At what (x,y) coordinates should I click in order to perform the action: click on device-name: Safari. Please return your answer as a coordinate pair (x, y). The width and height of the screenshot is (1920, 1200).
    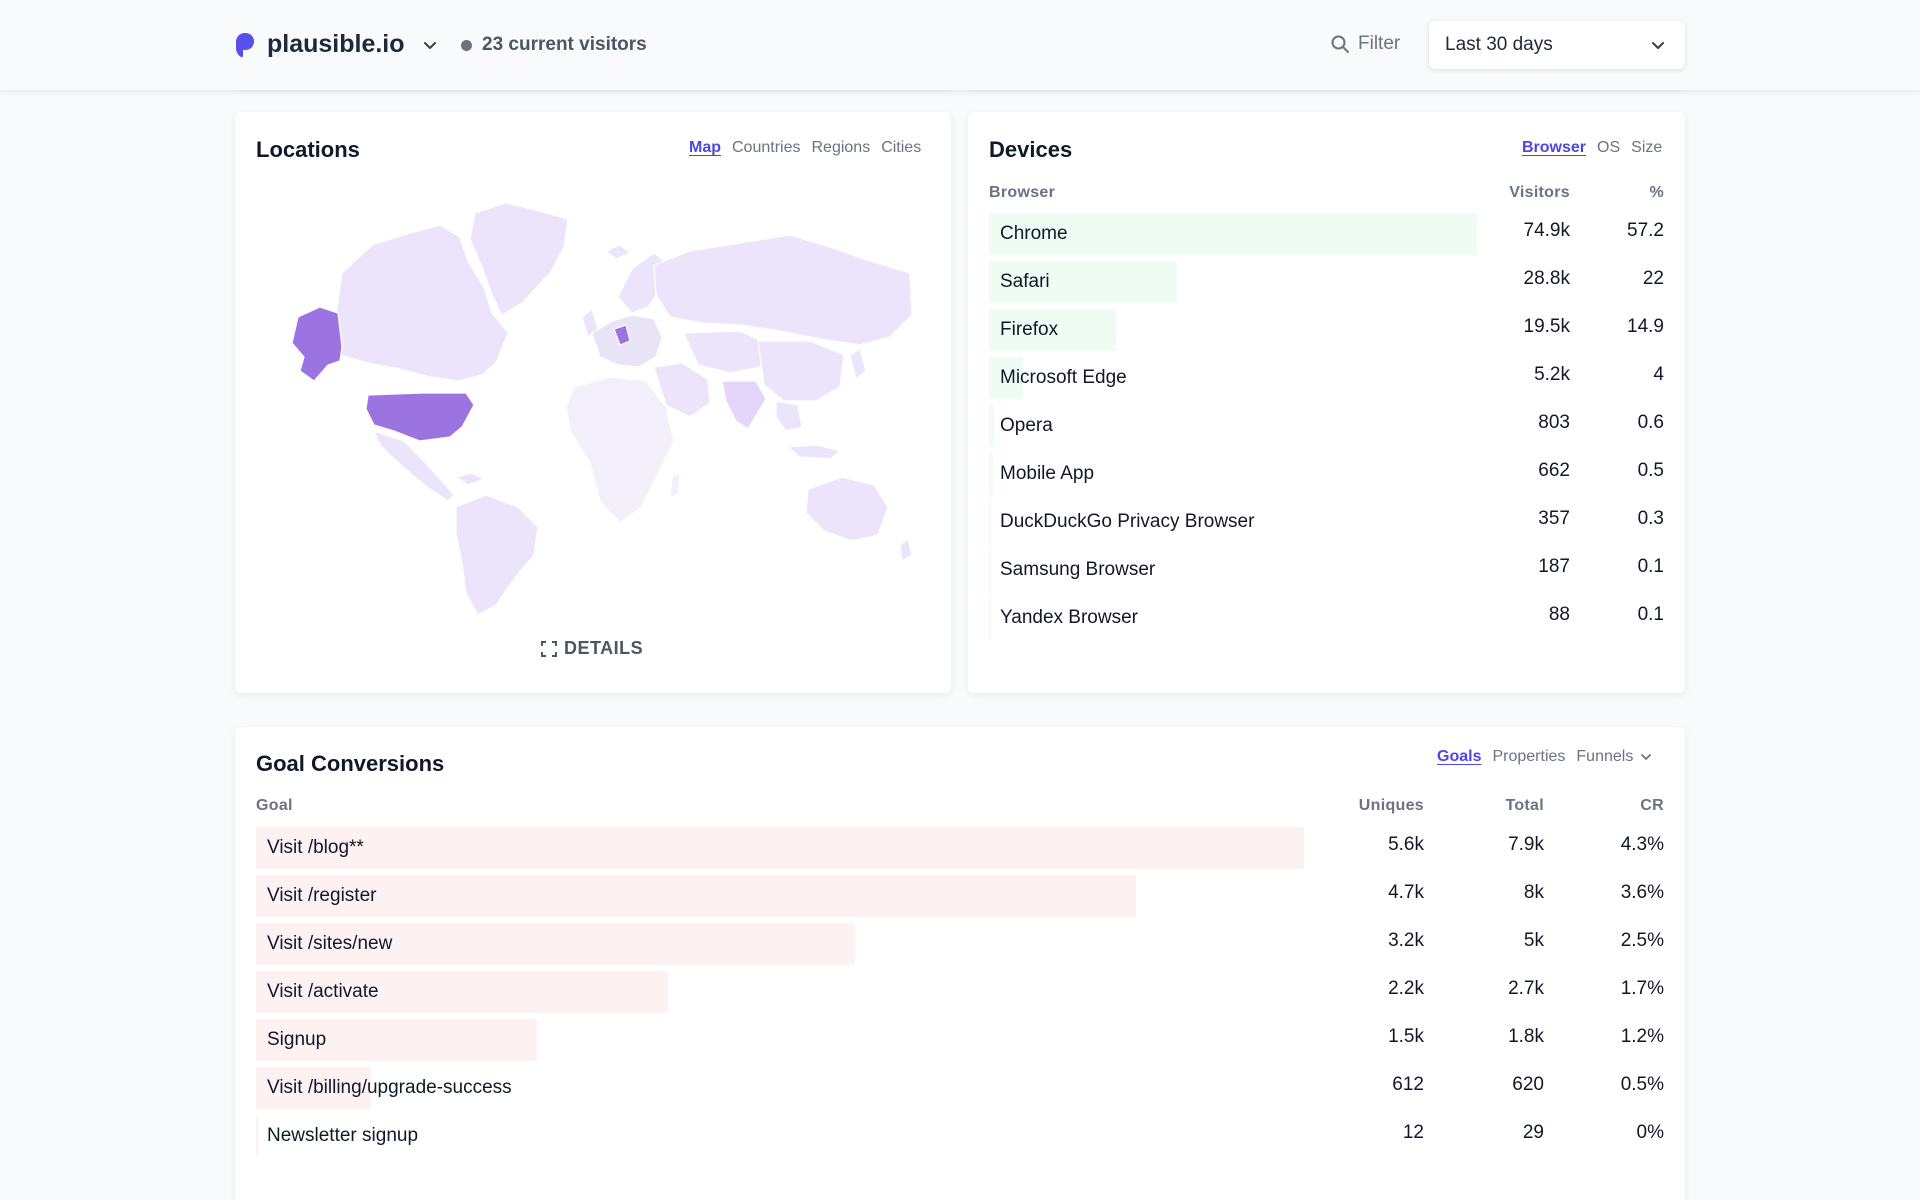
    Looking at the image, I should click on (1025, 281).